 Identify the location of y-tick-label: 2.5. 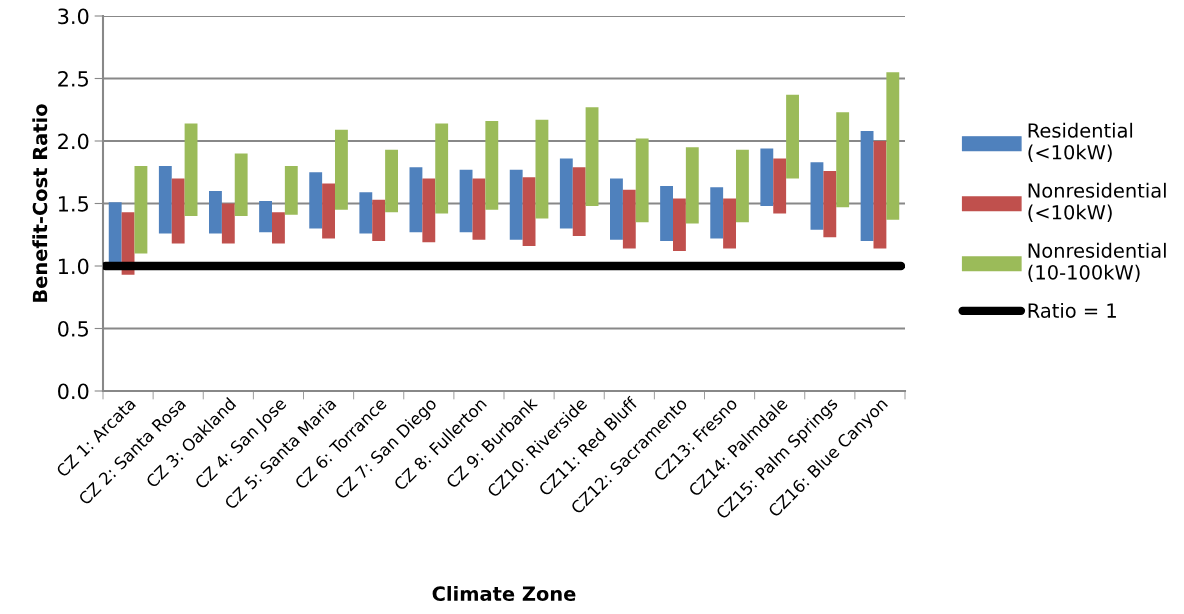
(73, 78).